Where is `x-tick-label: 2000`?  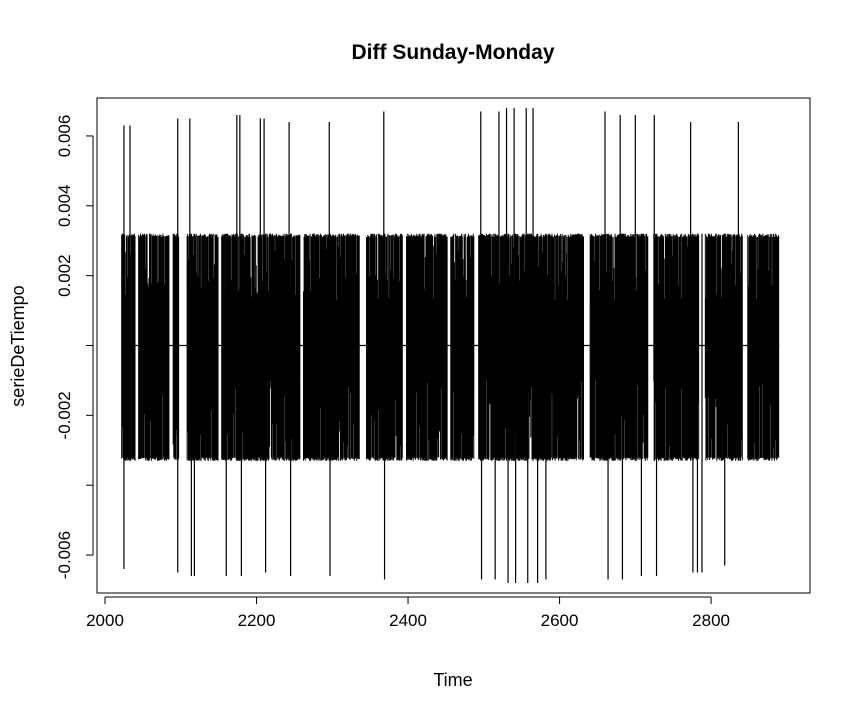
x-tick-label: 2000 is located at coordinates (105, 620).